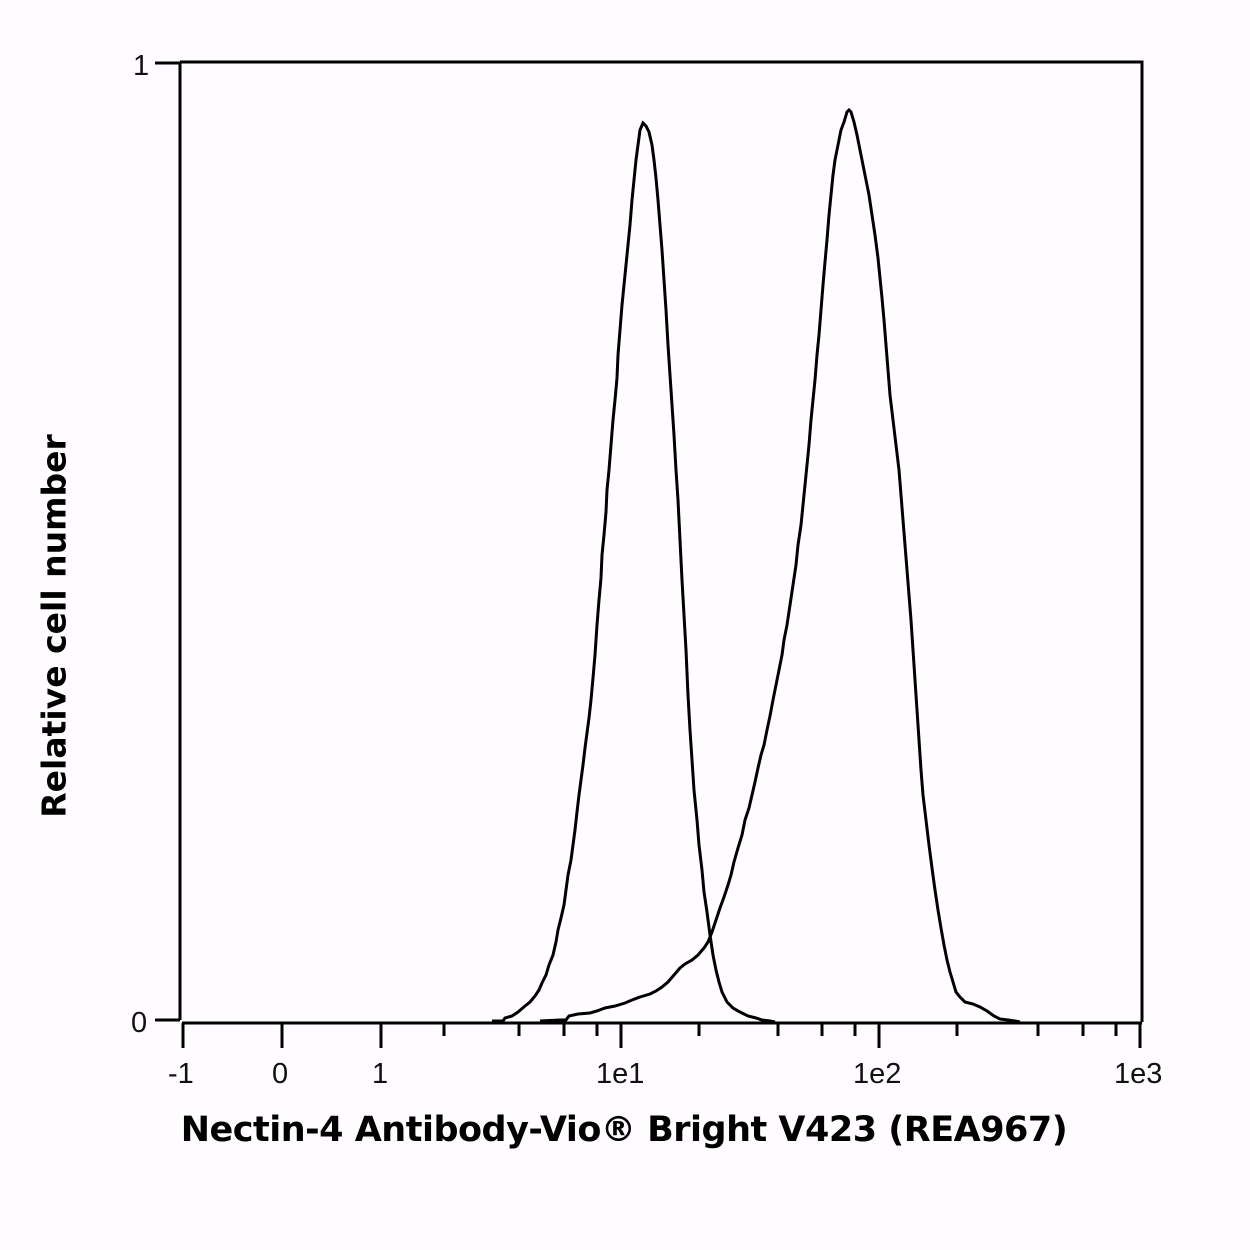 The height and width of the screenshot is (1250, 1250). I want to click on y-tick-label-0: 0, so click(139, 1023).